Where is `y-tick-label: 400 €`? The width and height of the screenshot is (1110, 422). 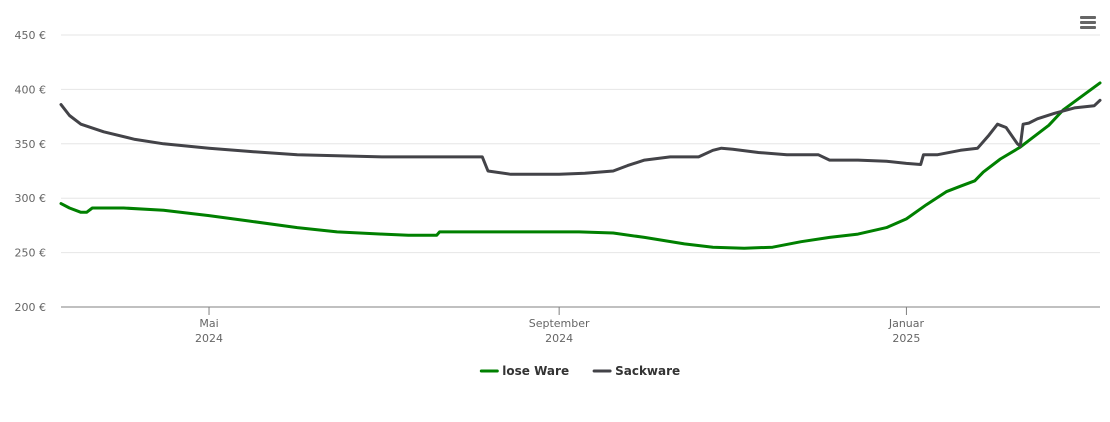 y-tick-label: 400 € is located at coordinates (31, 89).